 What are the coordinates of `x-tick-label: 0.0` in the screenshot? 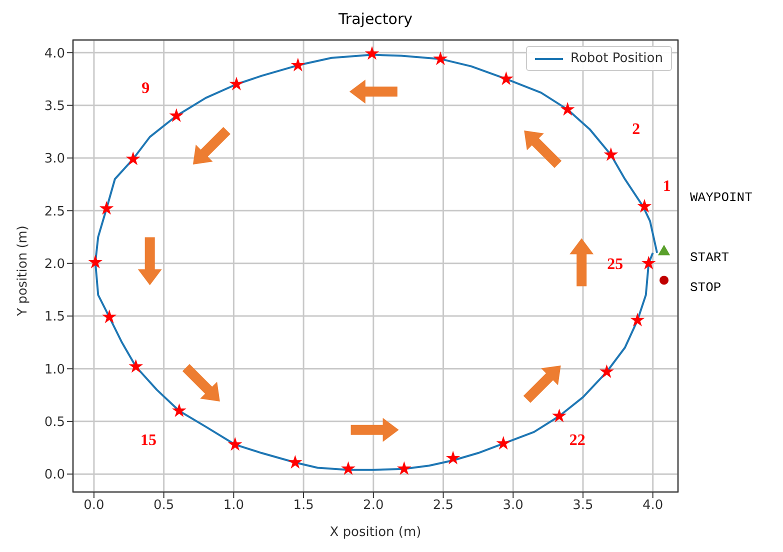 It's located at (94, 506).